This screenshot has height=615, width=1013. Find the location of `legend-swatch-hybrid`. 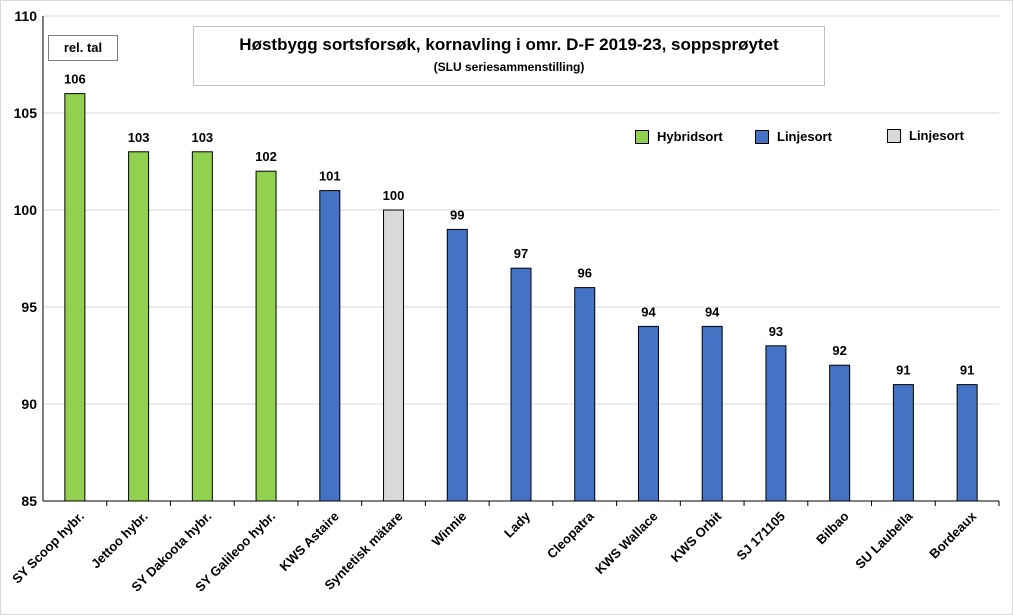

legend-swatch-hybrid is located at coordinates (642, 136).